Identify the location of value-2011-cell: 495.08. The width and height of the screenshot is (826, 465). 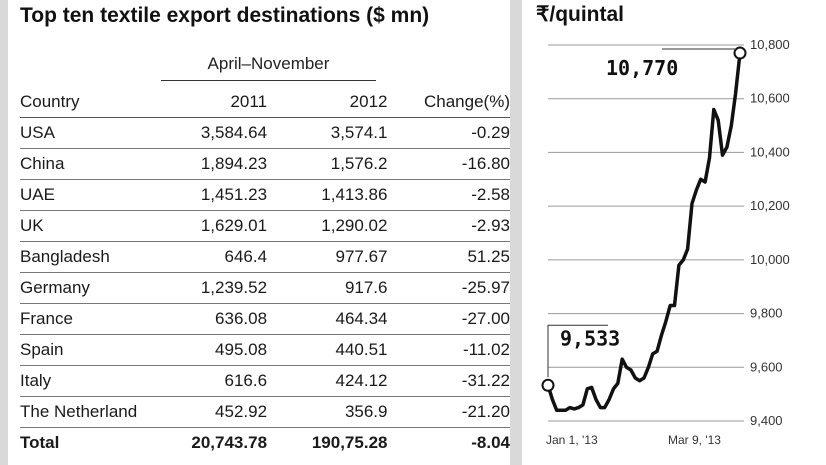
(213, 350).